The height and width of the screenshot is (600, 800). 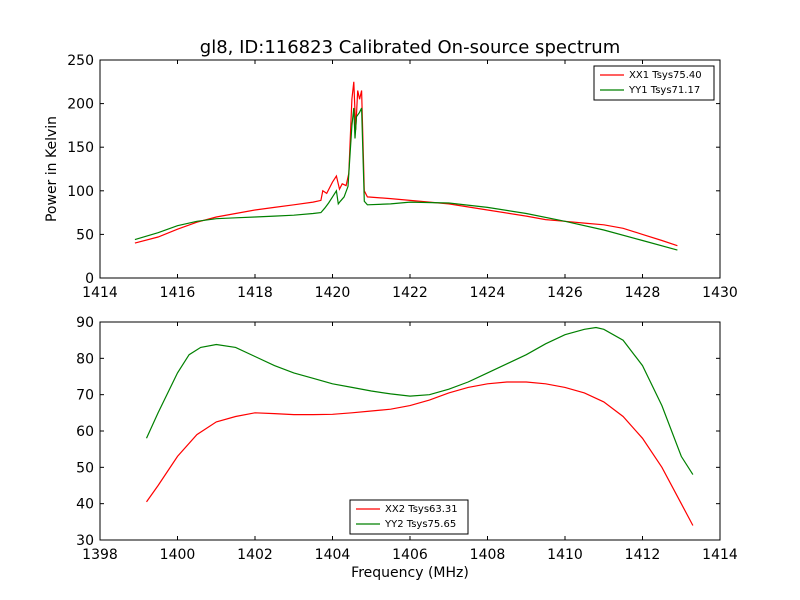 I want to click on bottom-xtick-label-0: 1398, so click(x=100, y=555).